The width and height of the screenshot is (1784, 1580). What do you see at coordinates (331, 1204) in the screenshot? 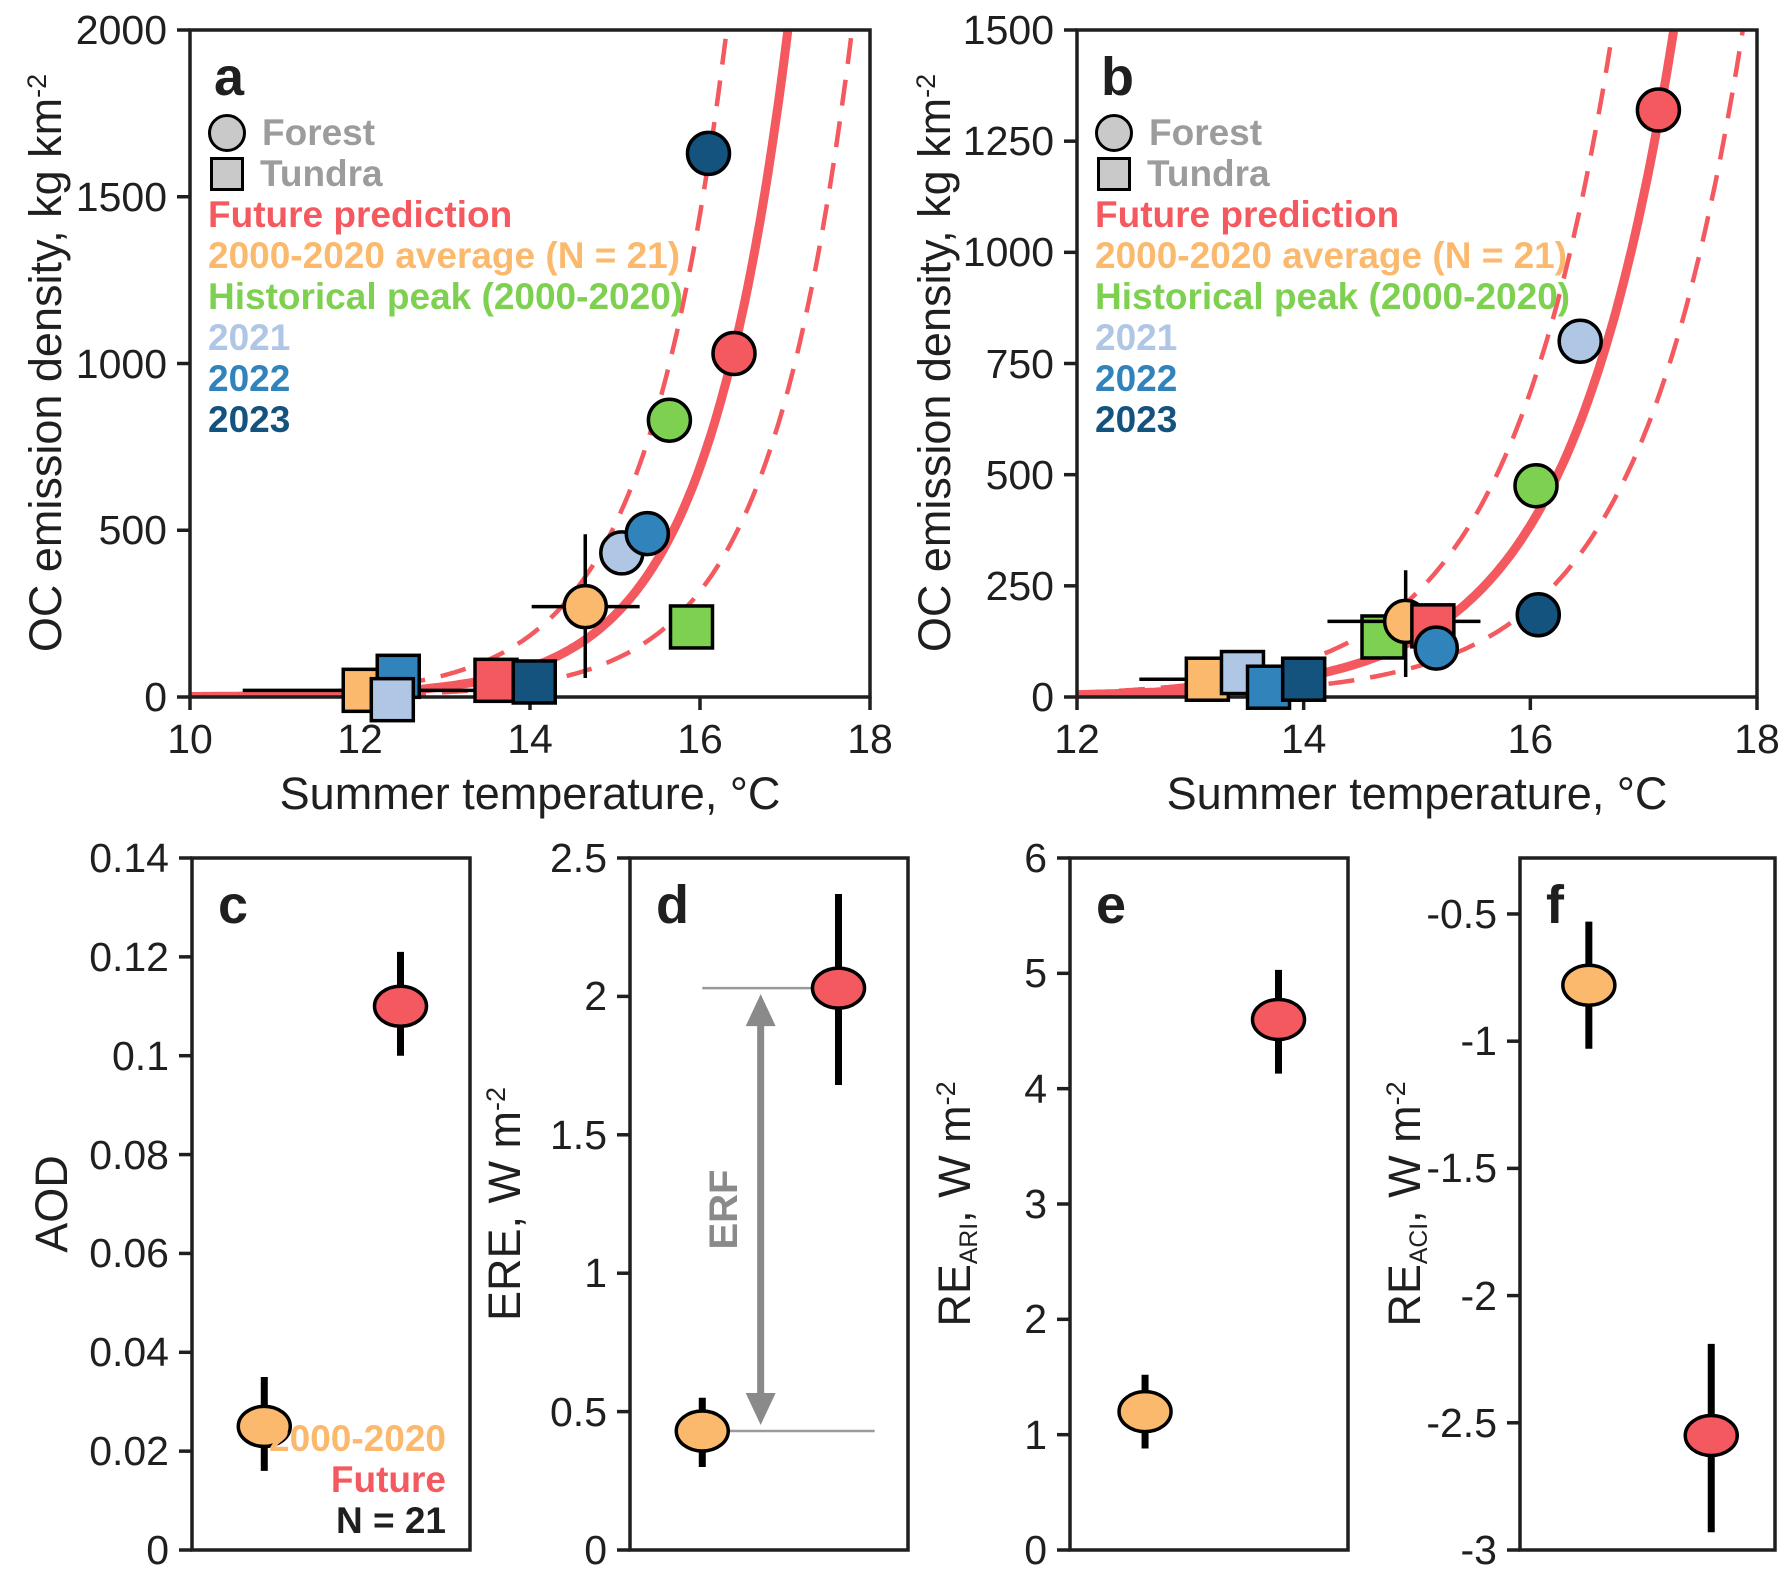
I see `panel-c-box` at bounding box center [331, 1204].